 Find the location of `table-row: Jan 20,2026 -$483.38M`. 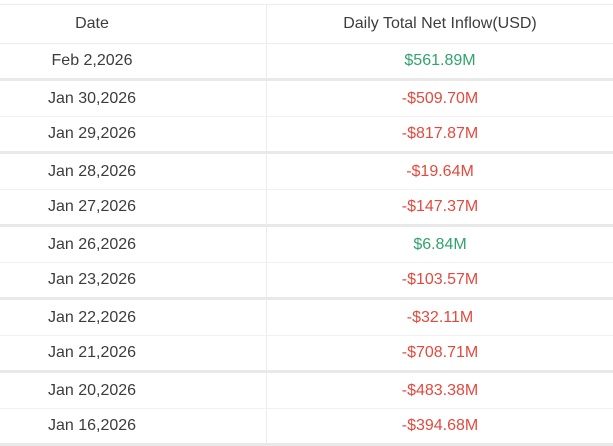

table-row: Jan 20,2026 -$483.38M is located at coordinates (306, 391).